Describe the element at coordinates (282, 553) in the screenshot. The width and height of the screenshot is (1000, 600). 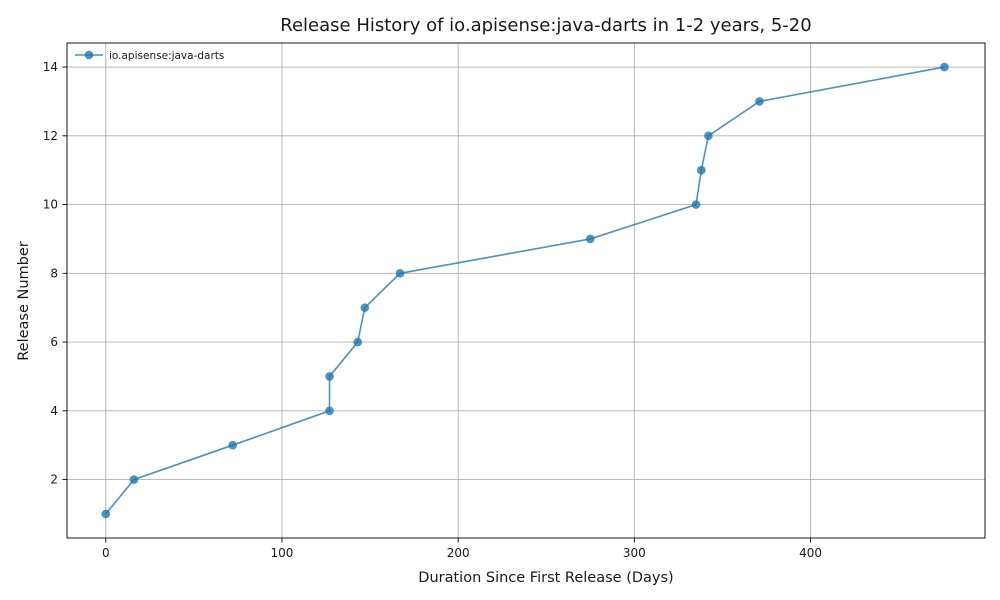
I see `x-tick-label: 100` at that location.